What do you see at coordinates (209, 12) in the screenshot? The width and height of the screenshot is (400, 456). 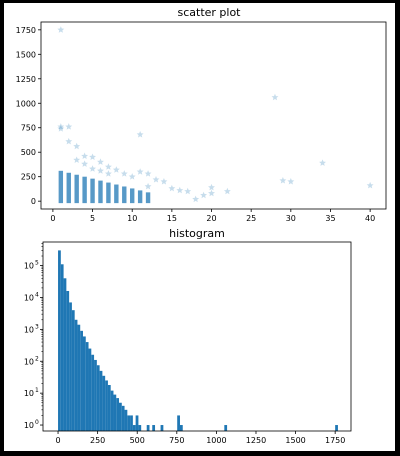 I see `scatter-title: scatter plot` at bounding box center [209, 12].